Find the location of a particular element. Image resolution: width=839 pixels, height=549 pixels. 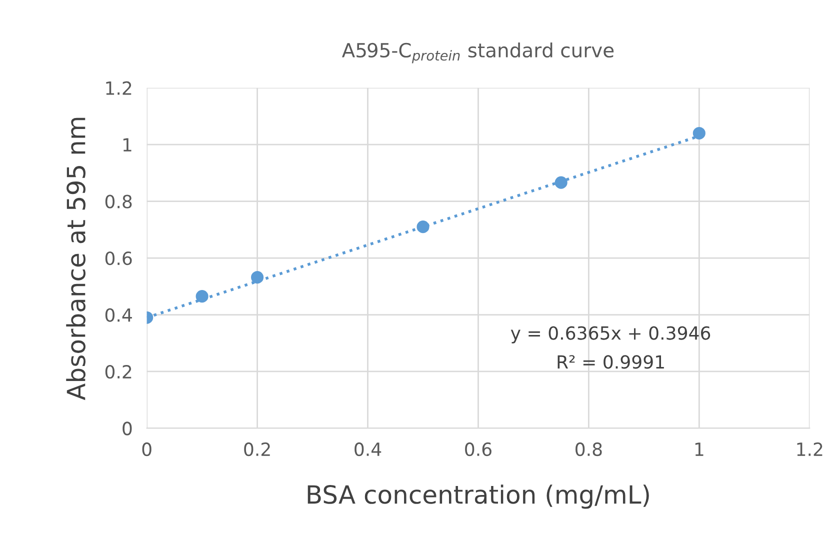

x-axis-title: BSA concentration (mg/mL) is located at coordinates (478, 496).